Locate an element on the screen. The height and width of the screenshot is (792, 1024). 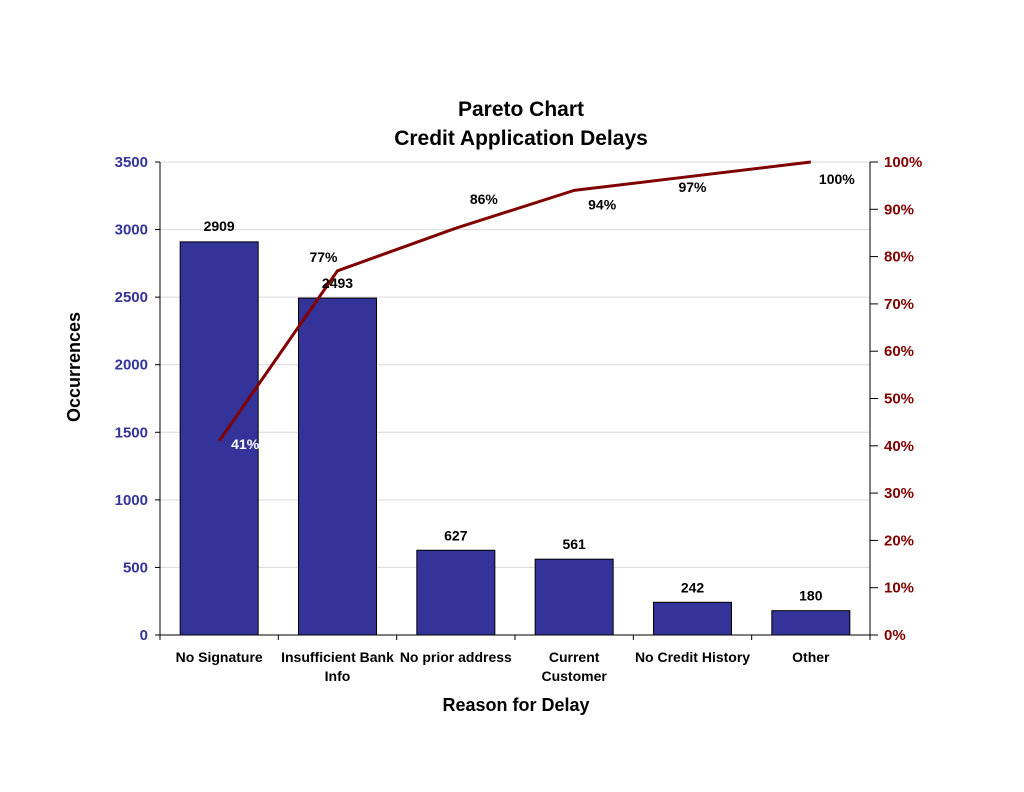
y-tick-label: 3000 is located at coordinates (131, 230).